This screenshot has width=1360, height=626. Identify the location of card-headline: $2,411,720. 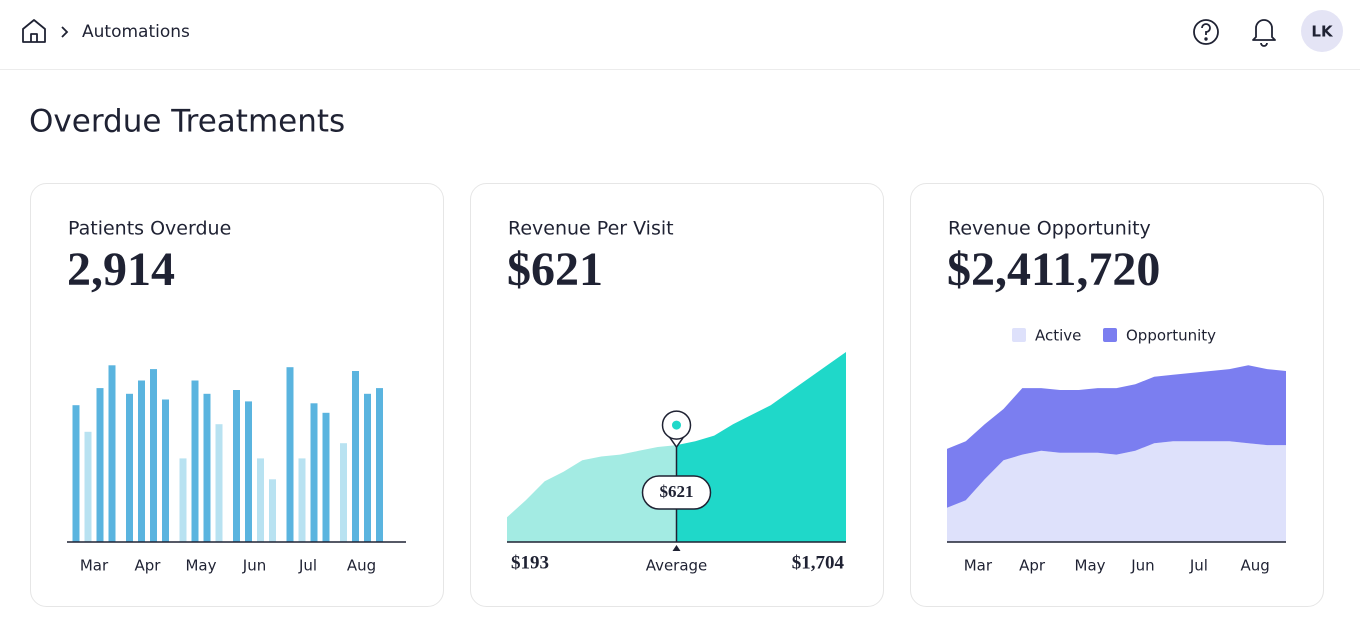
(1053, 269).